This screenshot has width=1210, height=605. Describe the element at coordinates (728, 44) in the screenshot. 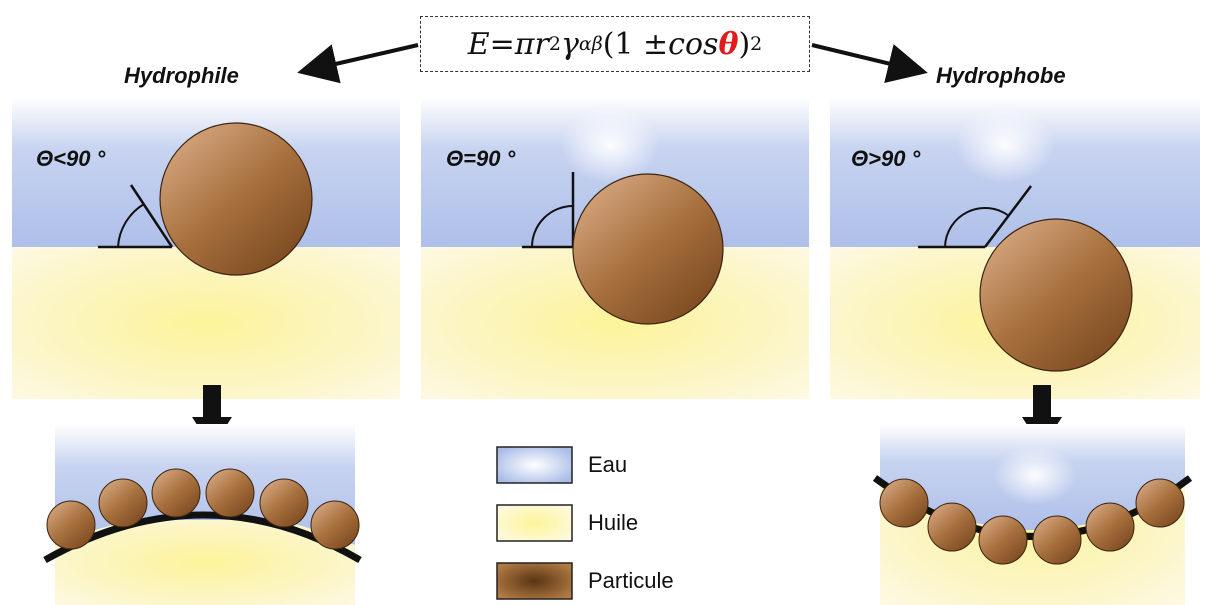

I see `theta-symbol: θ` at that location.